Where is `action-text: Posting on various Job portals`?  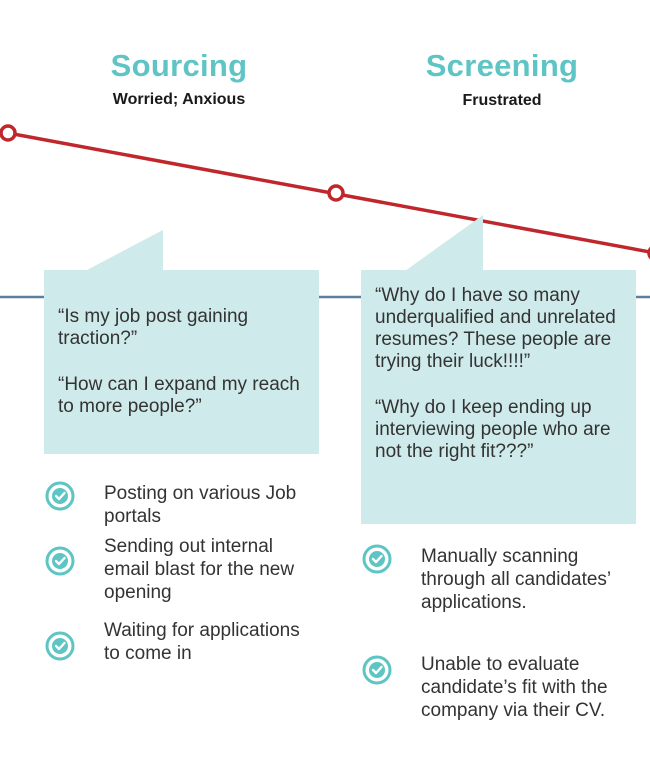 action-text: Posting on various Job portals is located at coordinates (200, 505).